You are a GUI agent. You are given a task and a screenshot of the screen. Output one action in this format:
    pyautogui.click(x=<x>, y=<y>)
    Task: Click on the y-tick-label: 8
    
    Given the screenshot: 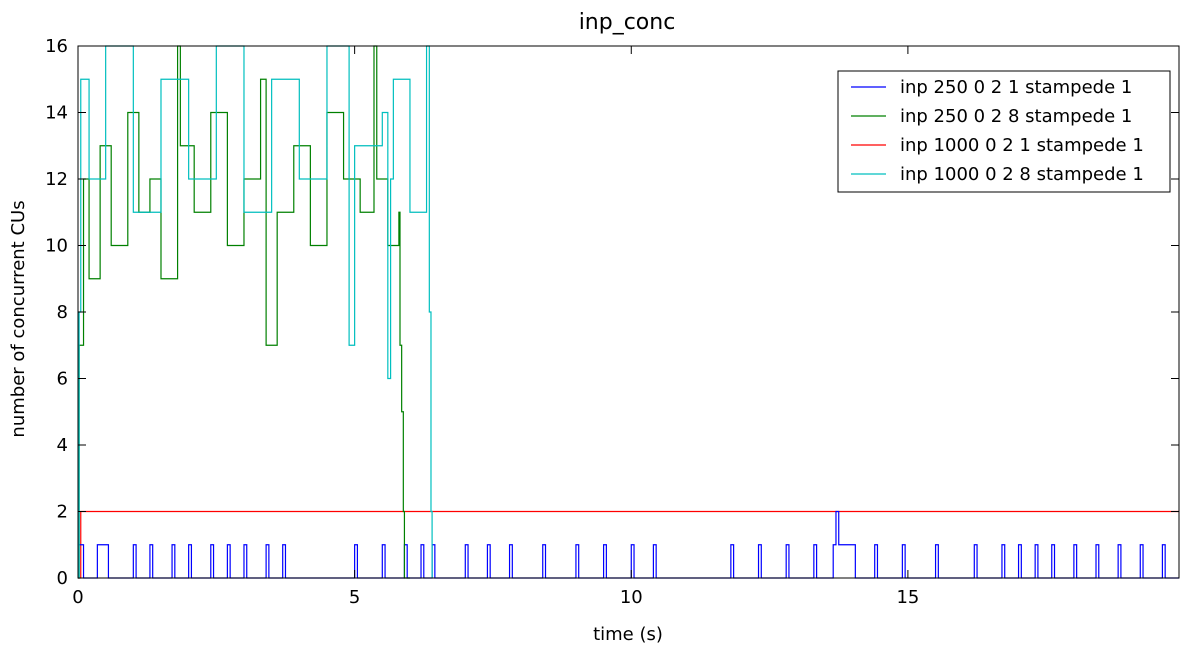 What is the action you would take?
    pyautogui.click(x=62, y=312)
    